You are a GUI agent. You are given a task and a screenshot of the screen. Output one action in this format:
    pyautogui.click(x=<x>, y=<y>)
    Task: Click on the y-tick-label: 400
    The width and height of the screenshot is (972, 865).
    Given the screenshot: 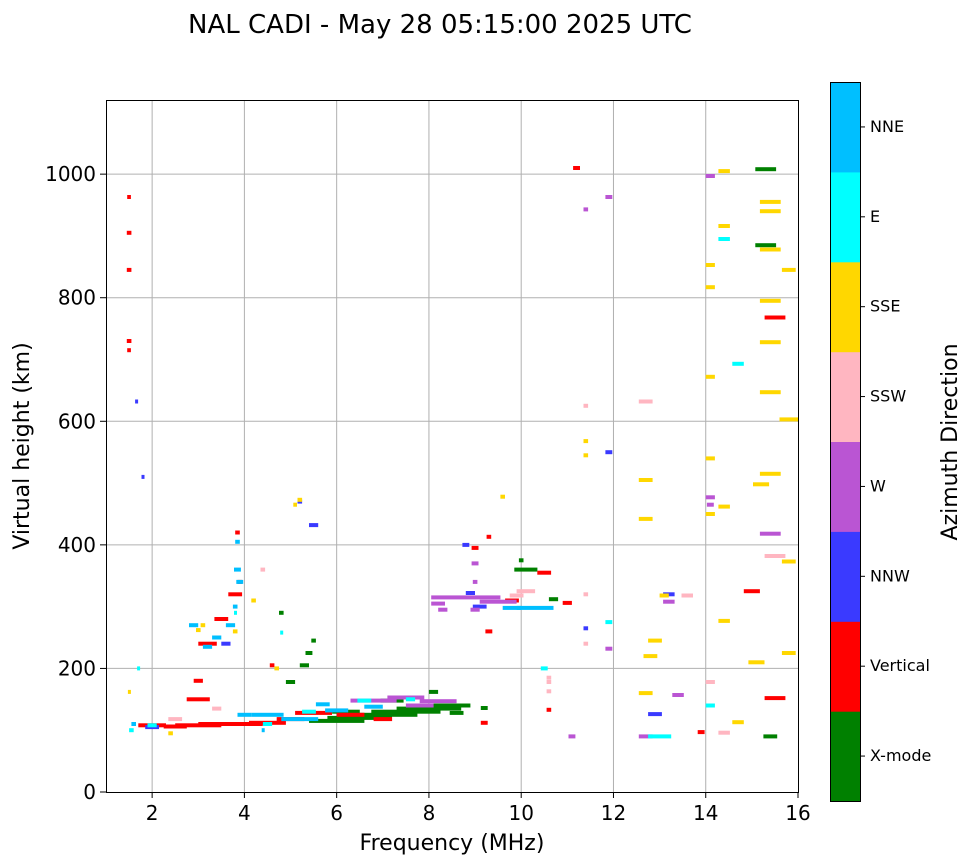 What is the action you would take?
    pyautogui.click(x=77, y=545)
    